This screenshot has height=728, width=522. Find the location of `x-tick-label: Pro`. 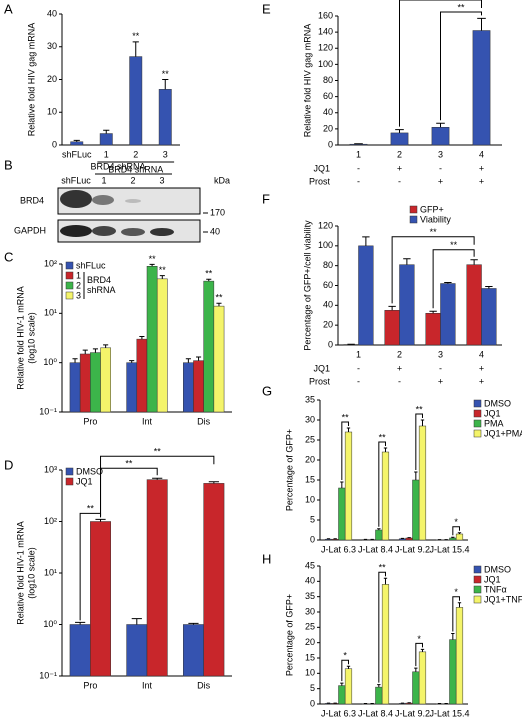

x-tick-label: Pro is located at coordinates (90, 421).